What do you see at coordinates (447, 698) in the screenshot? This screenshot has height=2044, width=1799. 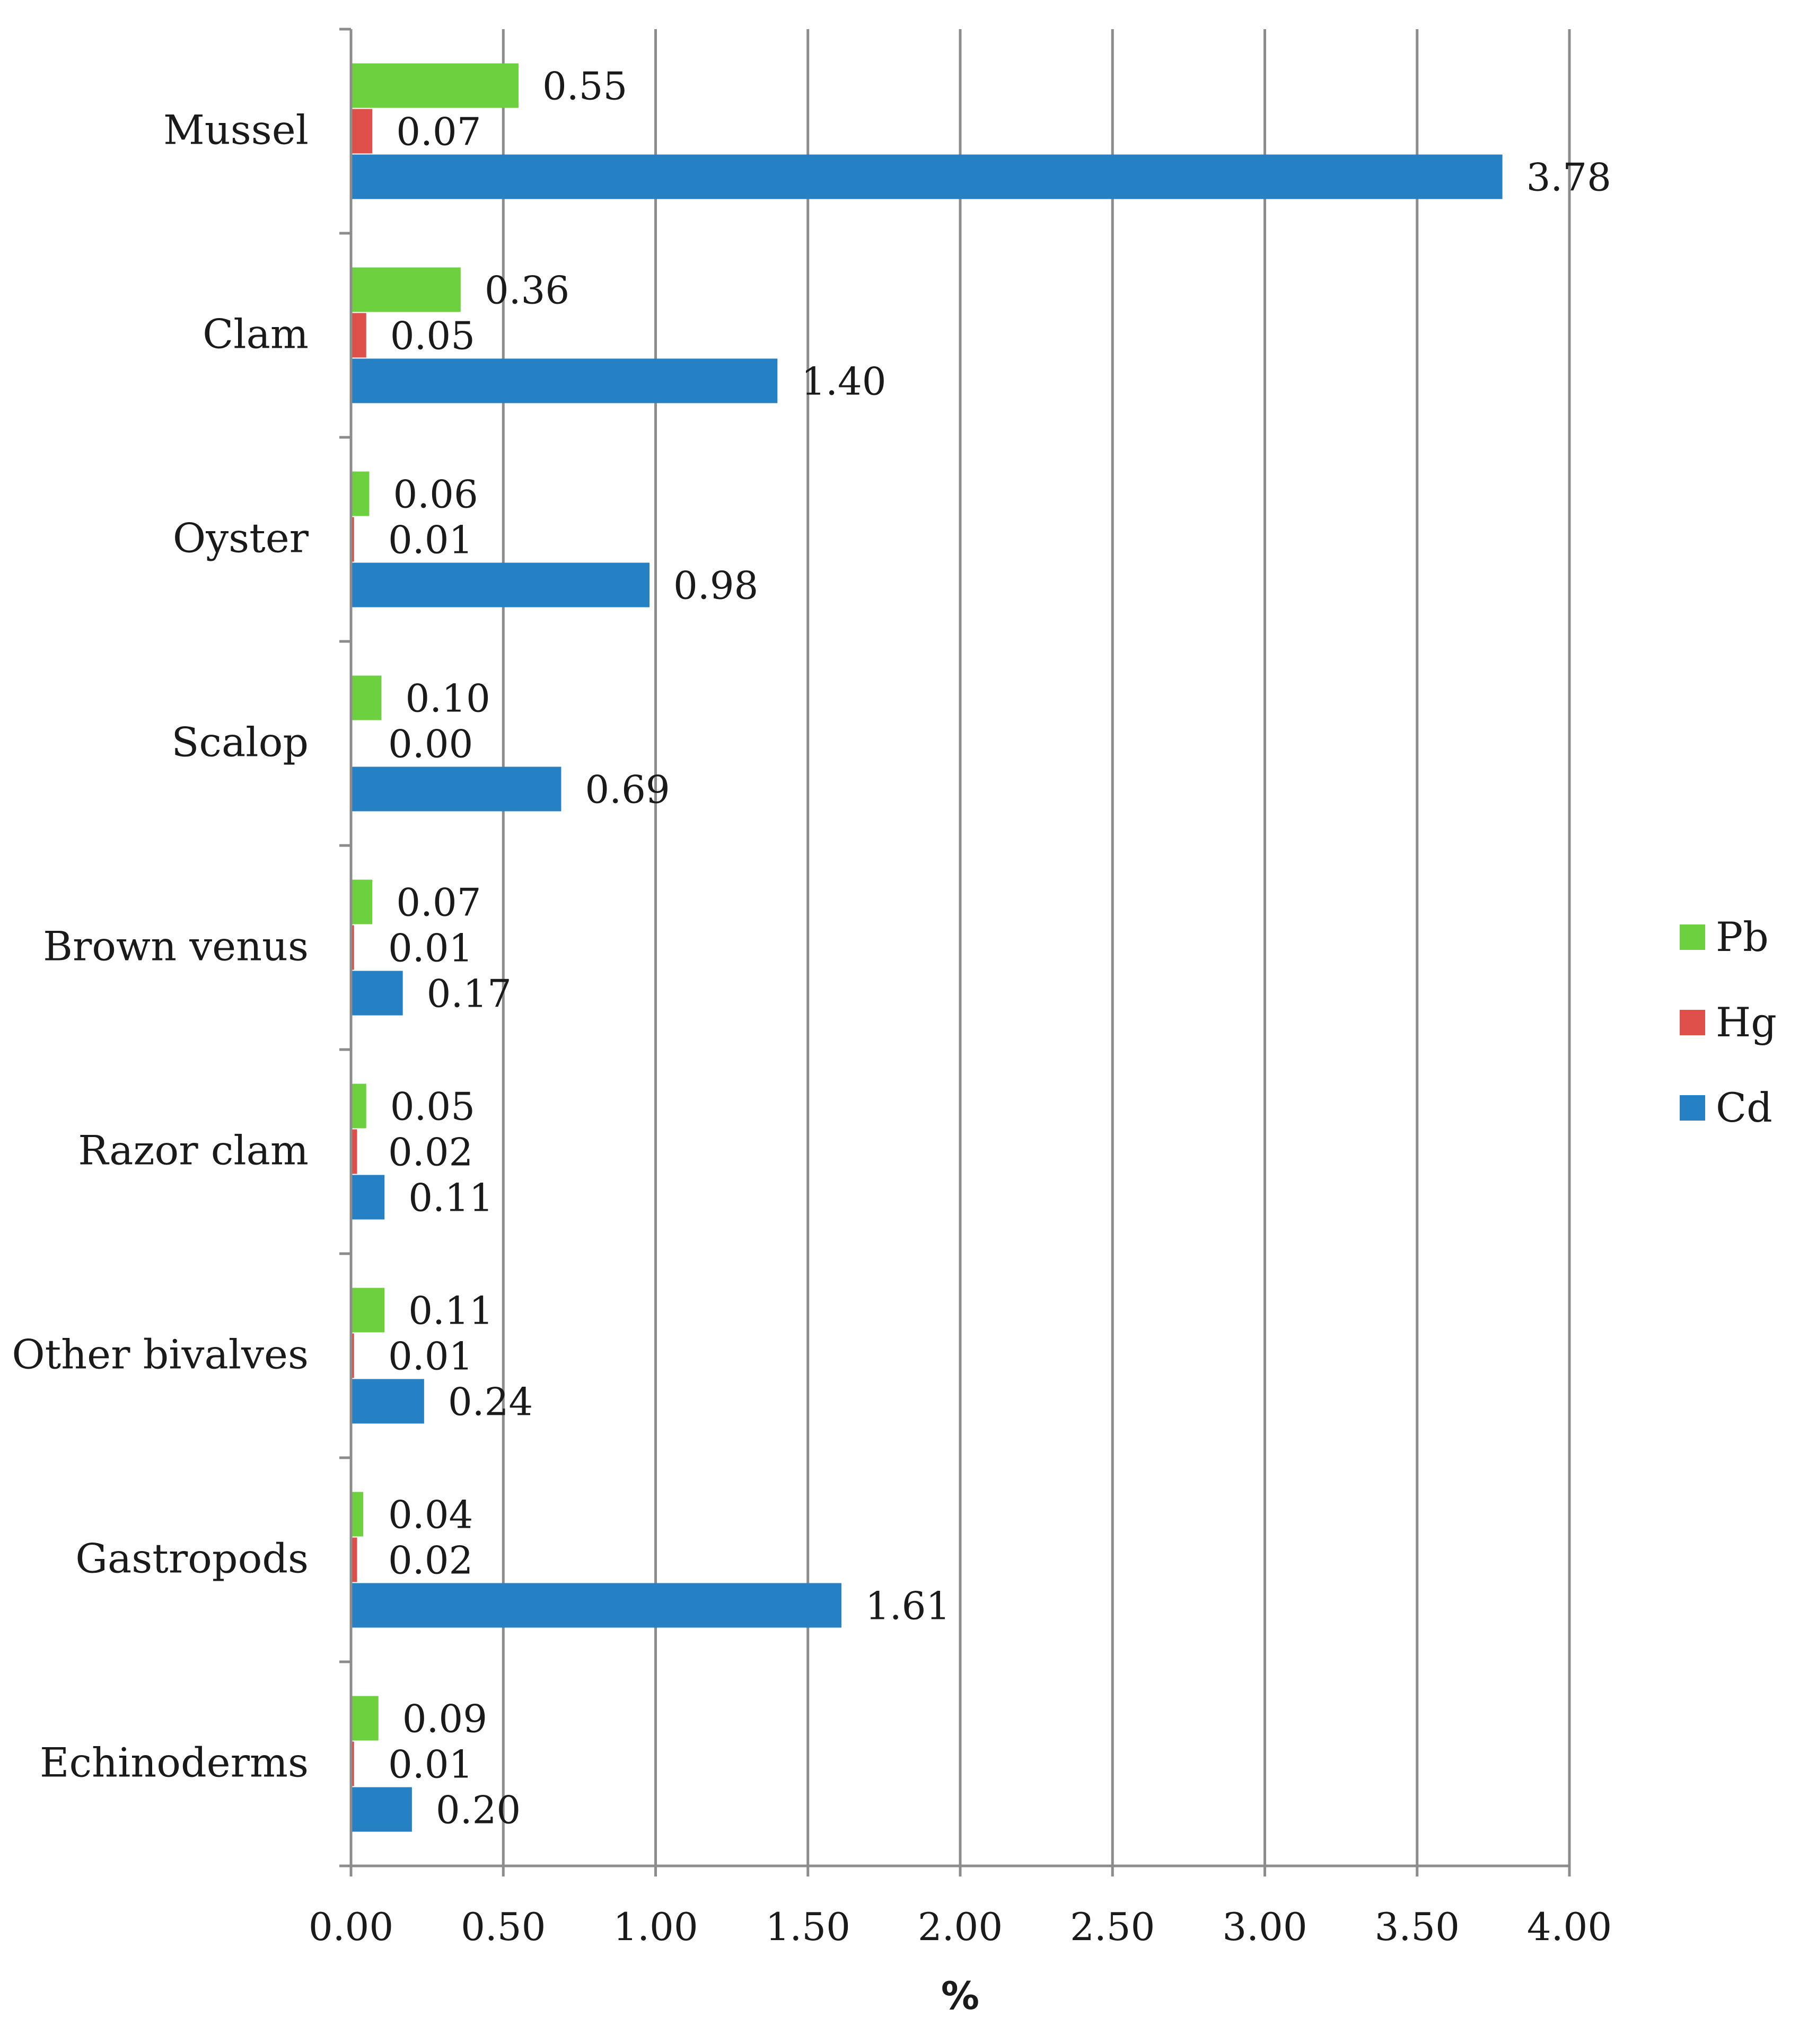 I see `value-label-pb: 0.10` at bounding box center [447, 698].